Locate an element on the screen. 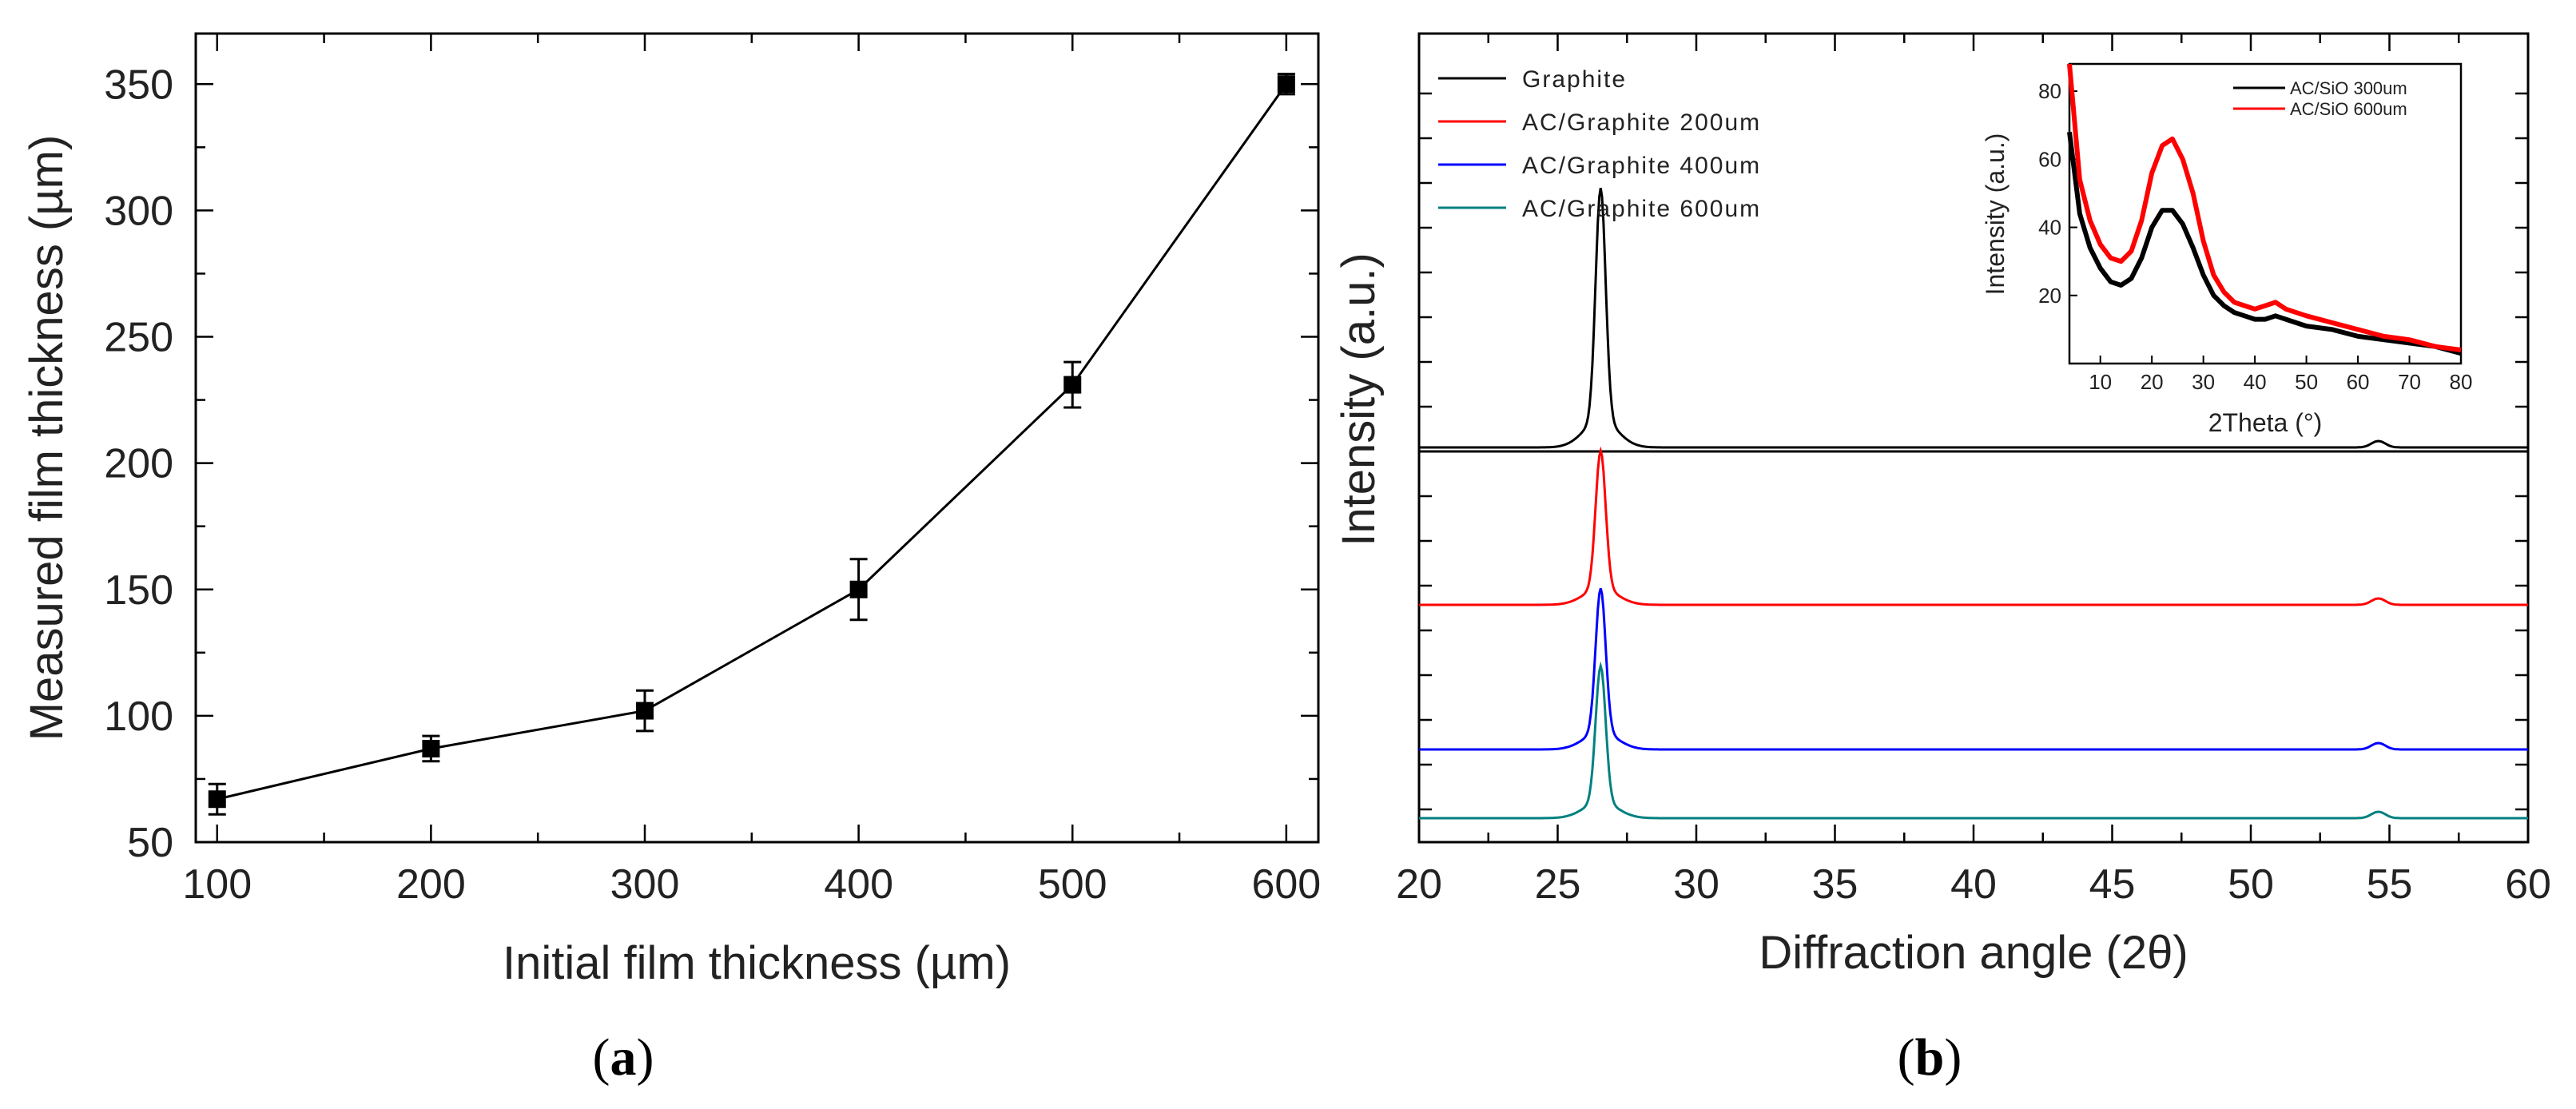 The image size is (2576, 1109). y-tick-label: 150 is located at coordinates (138, 590).